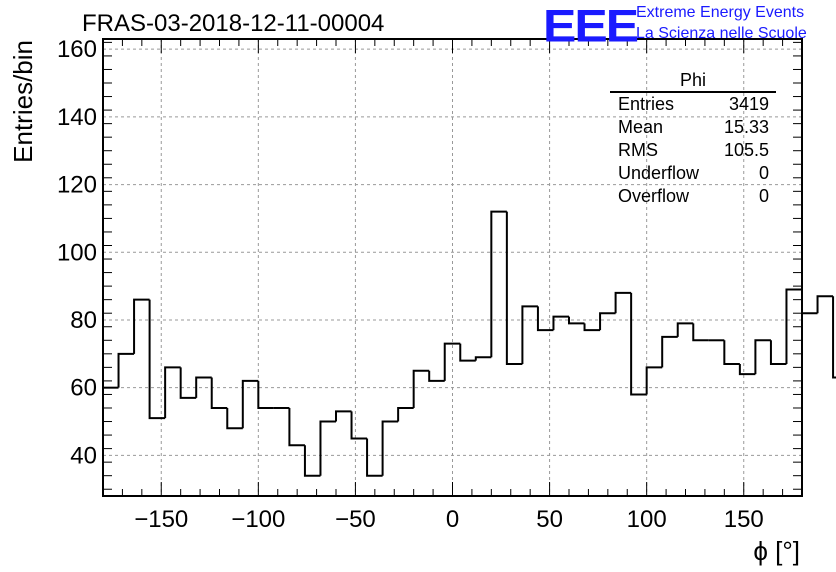  Describe the element at coordinates (355, 519) in the screenshot. I see `x-tick-label: −50` at that location.